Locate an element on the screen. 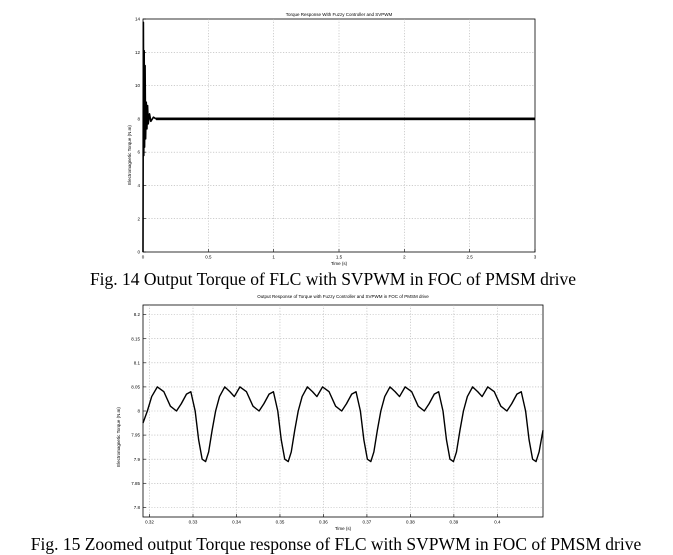 Image resolution: width=673 pixels, height=555 pixels. x-tick-label: 0.4 is located at coordinates (497, 522).